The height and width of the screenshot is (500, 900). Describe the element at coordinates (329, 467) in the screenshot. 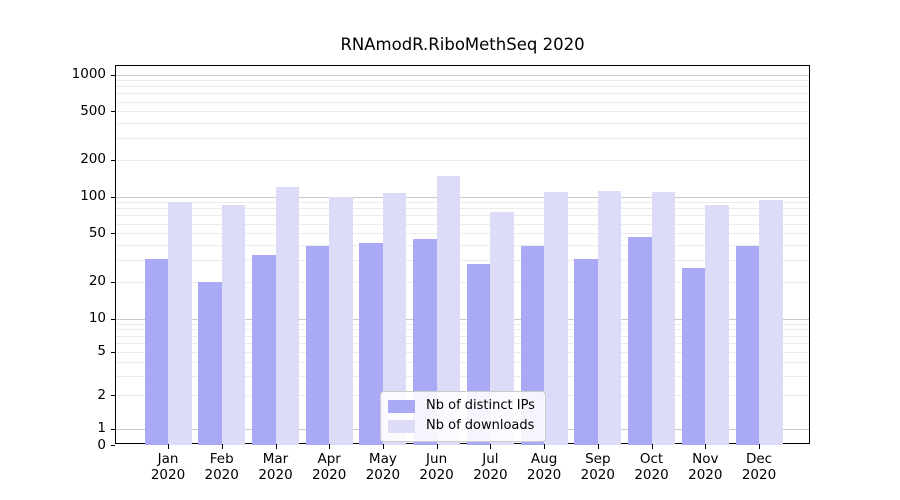

I see `x-tick-label: Apr 2020` at that location.